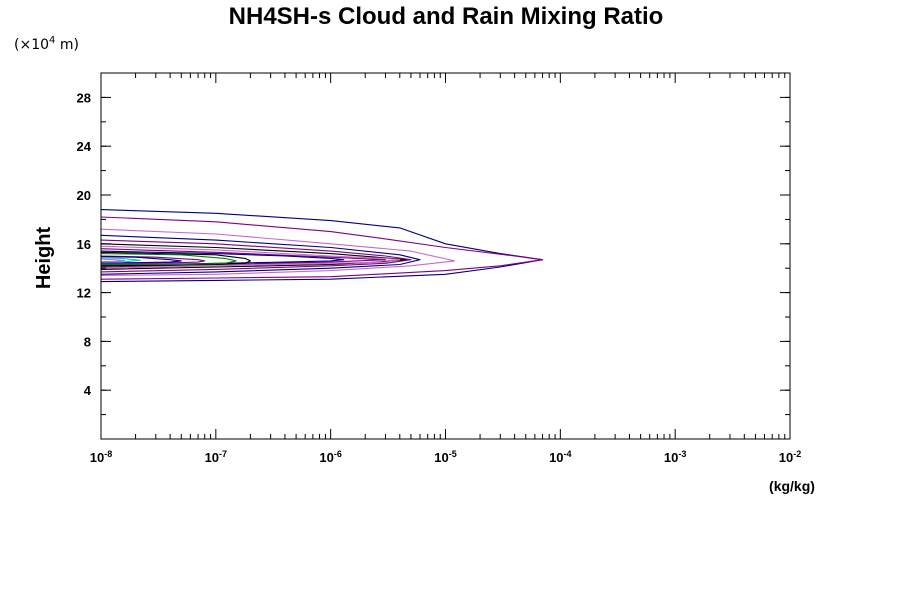 This screenshot has height=600, width=900. What do you see at coordinates (108, 454) in the screenshot?
I see `x-tick-label-exponent: -8` at bounding box center [108, 454].